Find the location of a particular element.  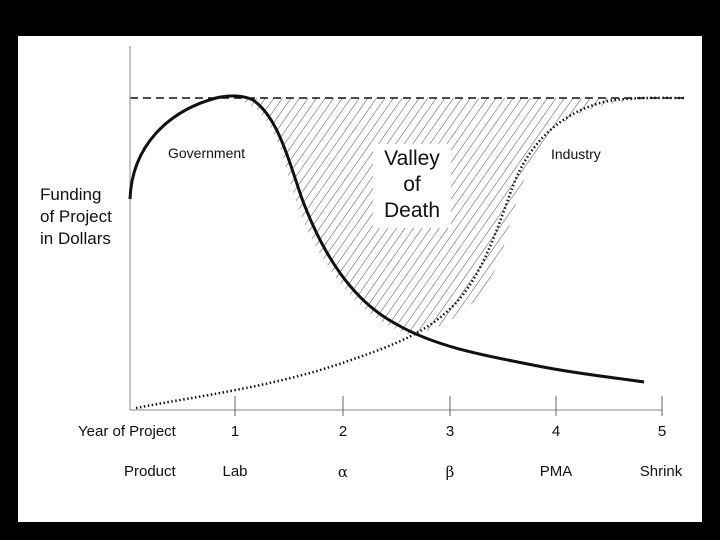

year-tick-label-3: 3 is located at coordinates (450, 431).